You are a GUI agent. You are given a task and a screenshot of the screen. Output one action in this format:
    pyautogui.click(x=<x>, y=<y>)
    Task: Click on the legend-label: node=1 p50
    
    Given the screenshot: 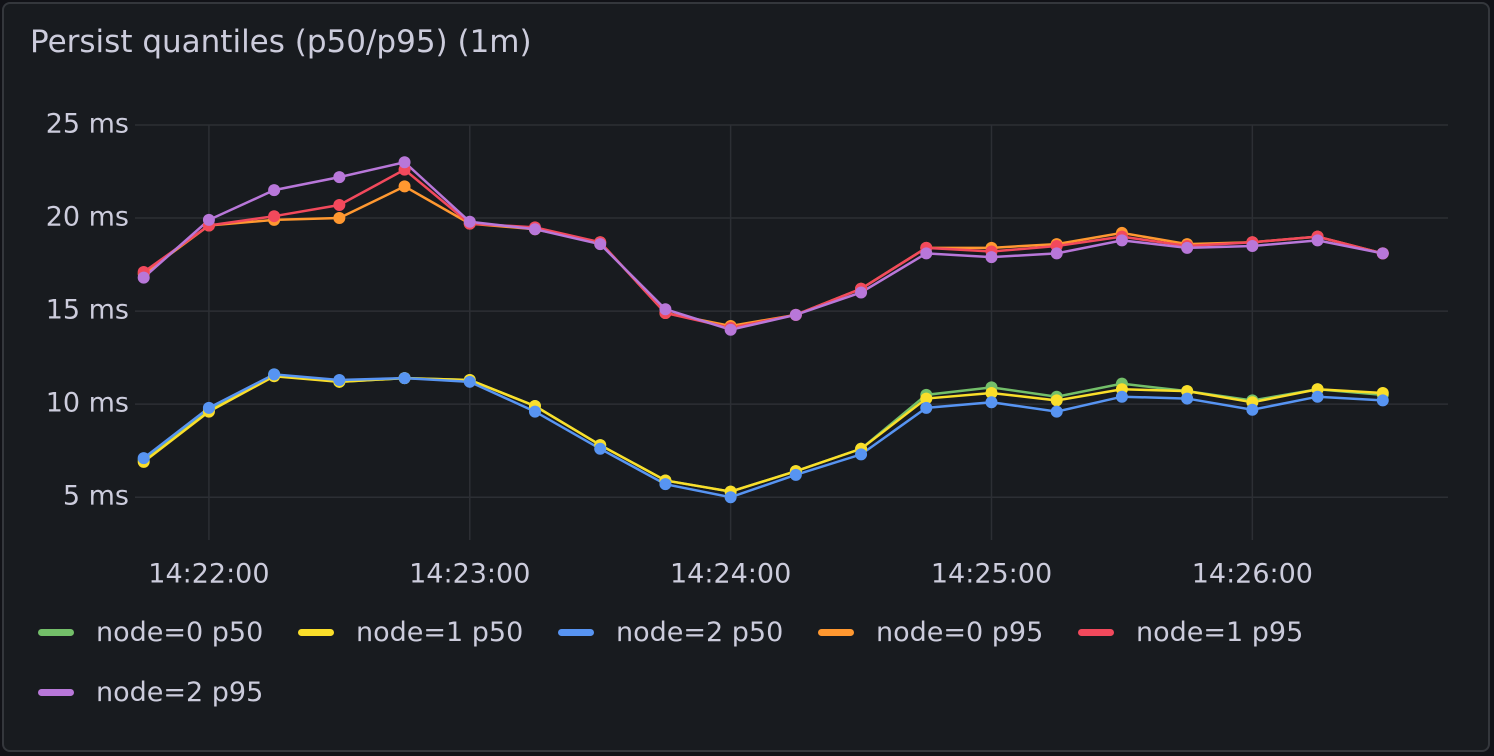 What is the action you would take?
    pyautogui.click(x=440, y=632)
    